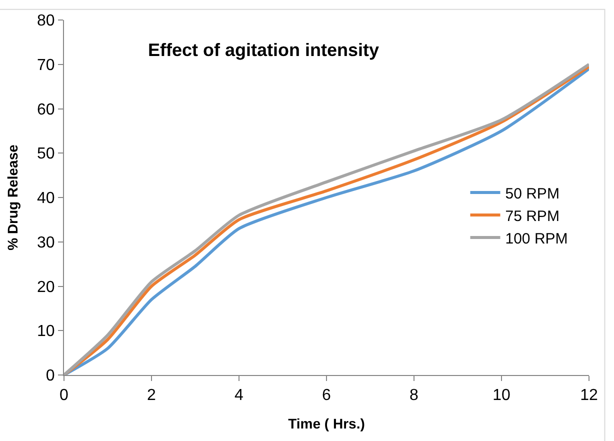 The width and height of the screenshot is (614, 441). What do you see at coordinates (264, 50) in the screenshot?
I see `text: Effect of agitation intensity` at bounding box center [264, 50].